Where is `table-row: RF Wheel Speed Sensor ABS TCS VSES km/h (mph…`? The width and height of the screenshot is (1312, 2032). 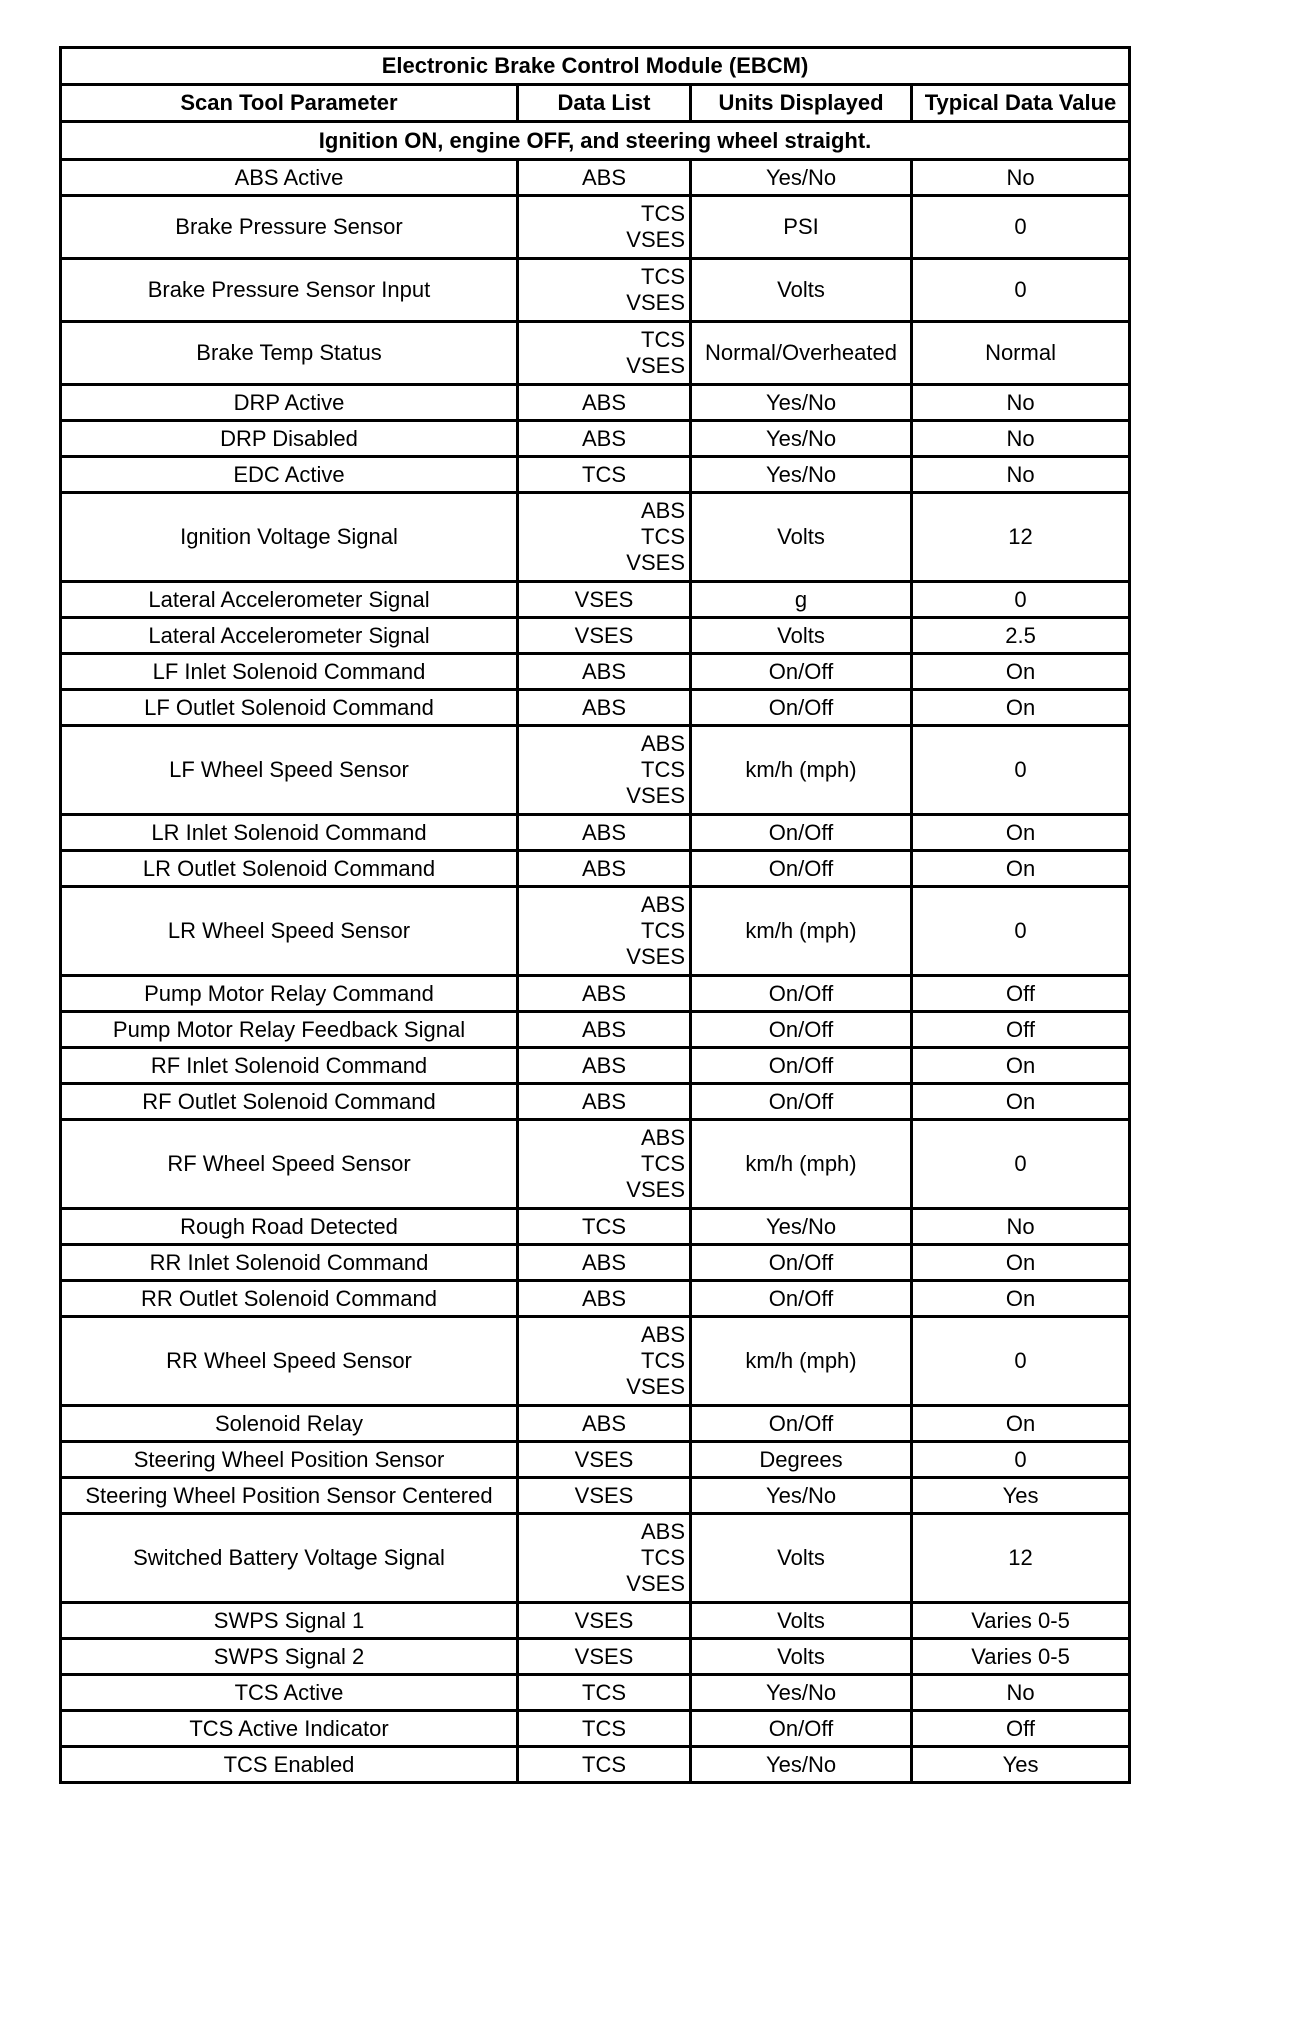
table-row: RF Wheel Speed Sensor ABS TCS VSES km/h (mph… is located at coordinates (595, 1164).